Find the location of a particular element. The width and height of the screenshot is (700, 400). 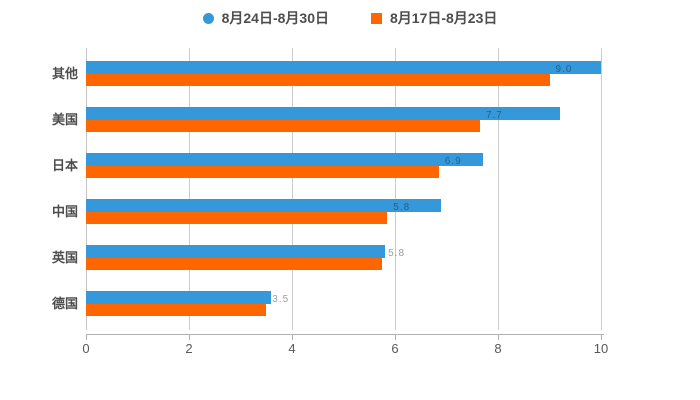

category-label-4: 英国 is located at coordinates (64, 257).